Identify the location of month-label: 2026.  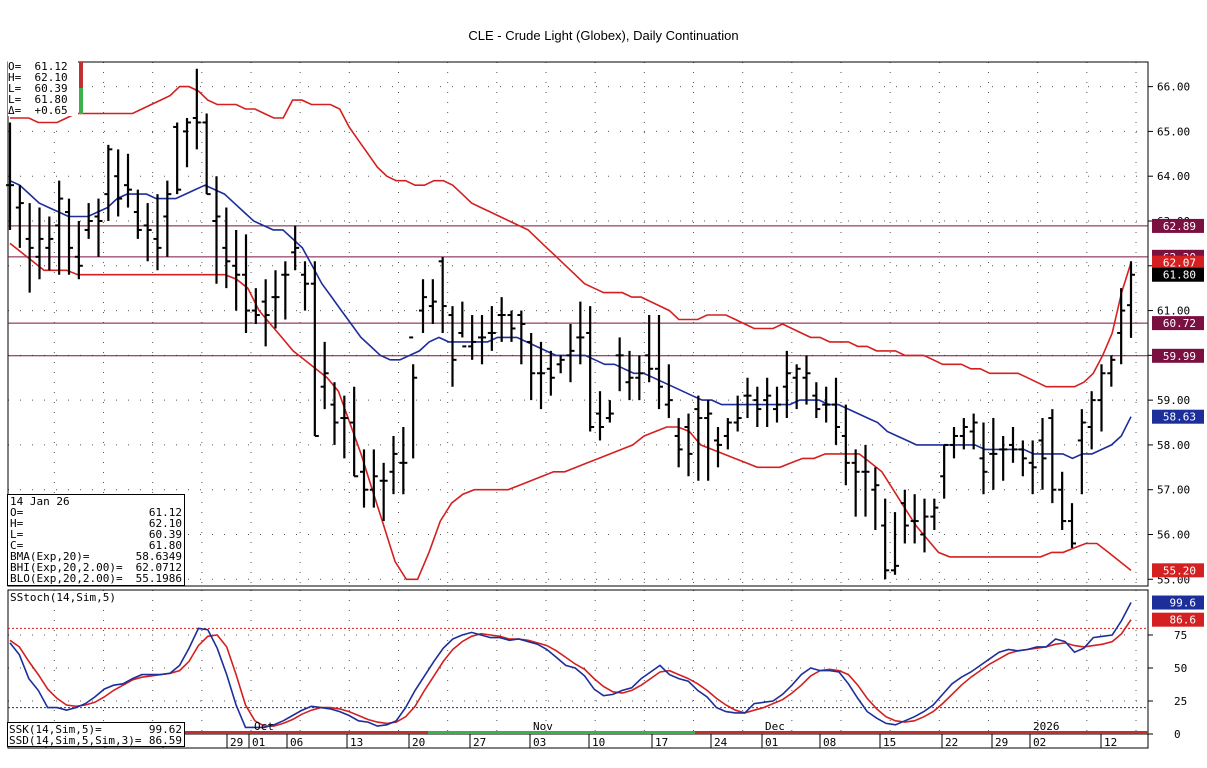
(1046, 726).